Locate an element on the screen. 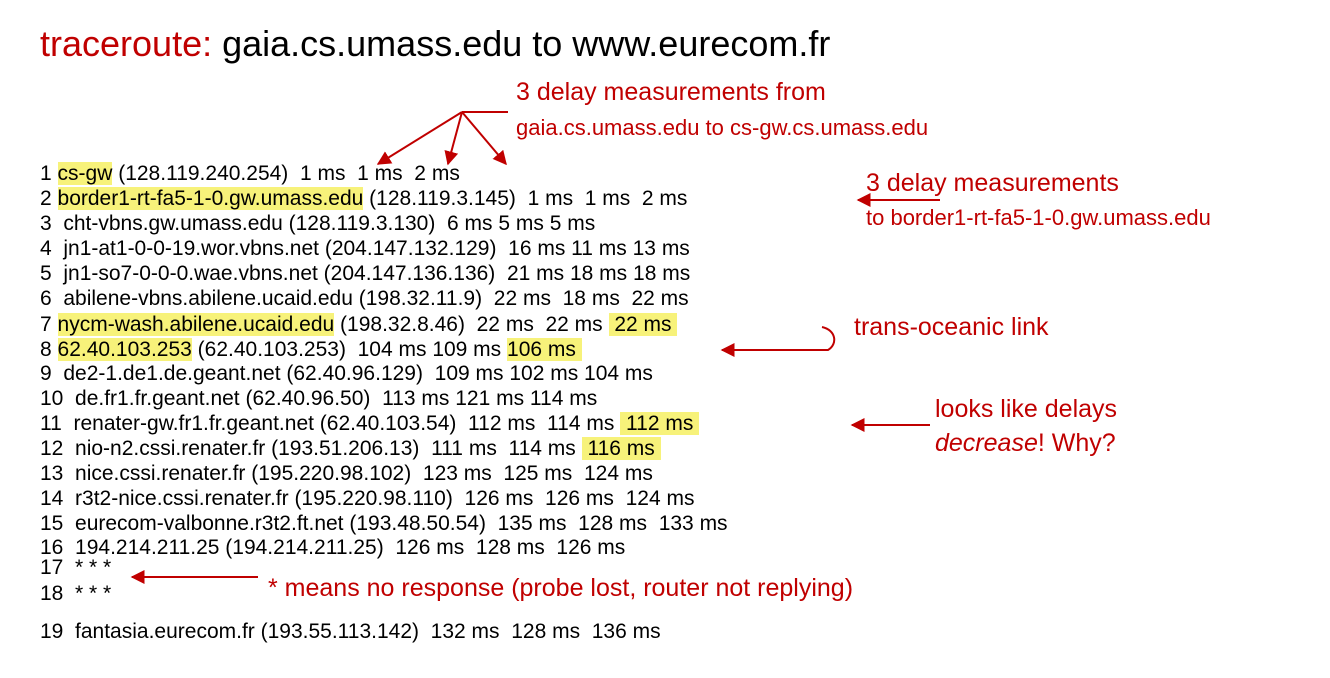 This screenshot has width=1330, height=678. arrow-transoceanic is located at coordinates (778, 341).